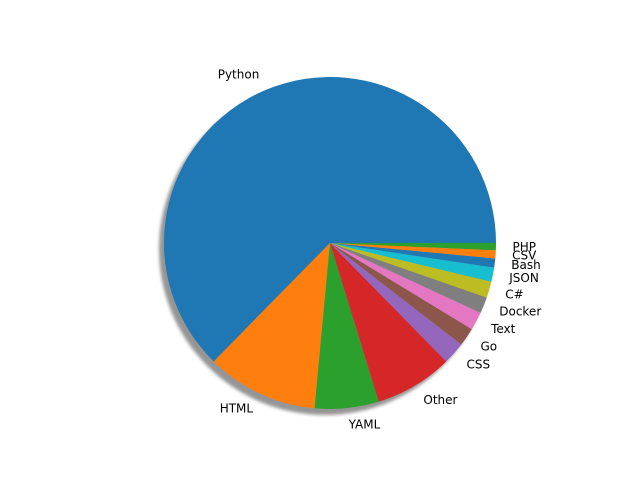 This screenshot has width=640, height=480. What do you see at coordinates (523, 278) in the screenshot?
I see `pie-label-json: JSON` at bounding box center [523, 278].